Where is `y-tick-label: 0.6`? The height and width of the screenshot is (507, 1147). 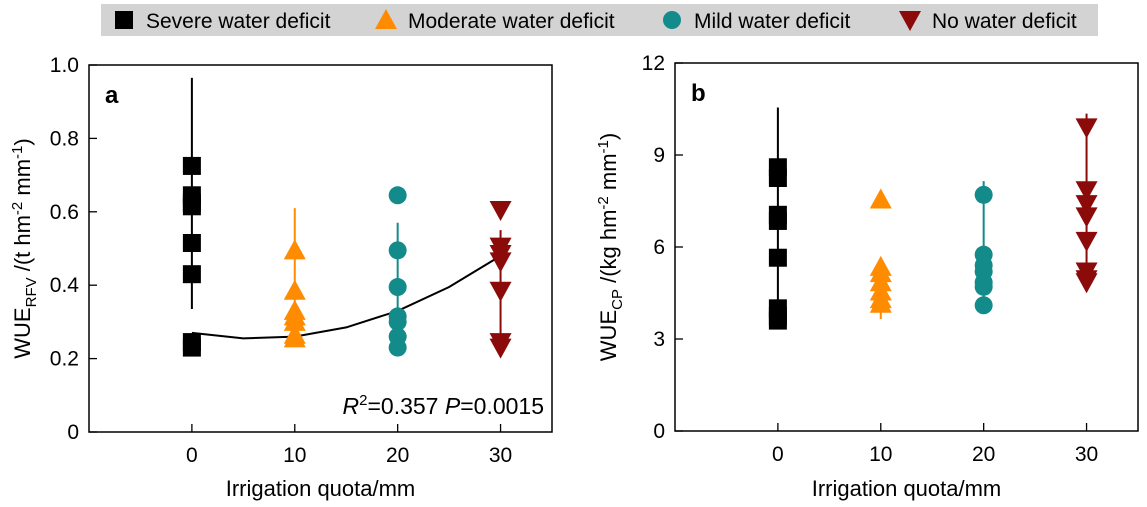 y-tick-label: 0.6 is located at coordinates (64, 212).